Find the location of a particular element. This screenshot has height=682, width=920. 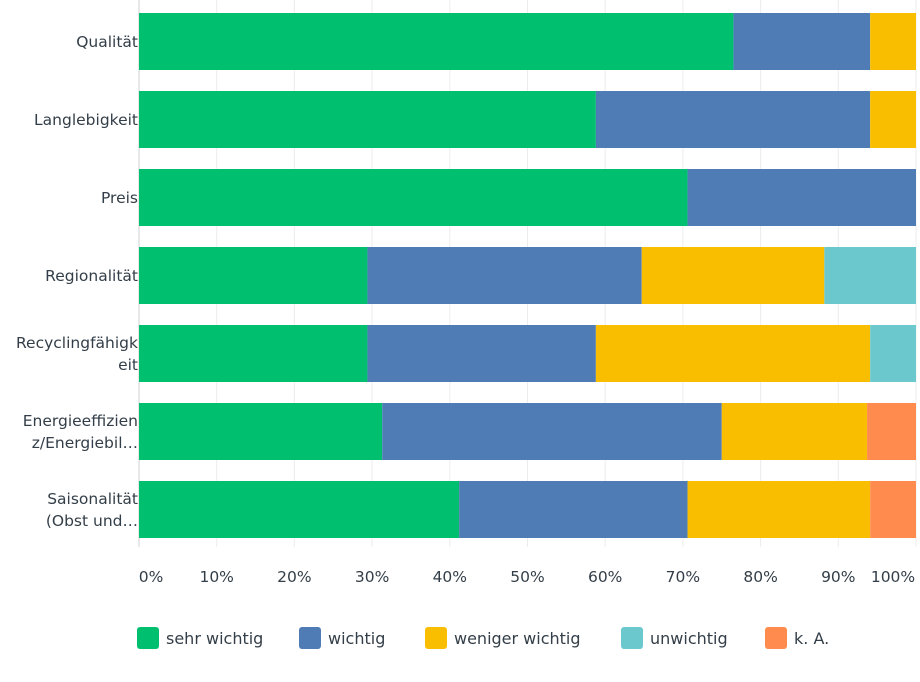

category-label: Recyclingfähigk eit is located at coordinates (76, 353).